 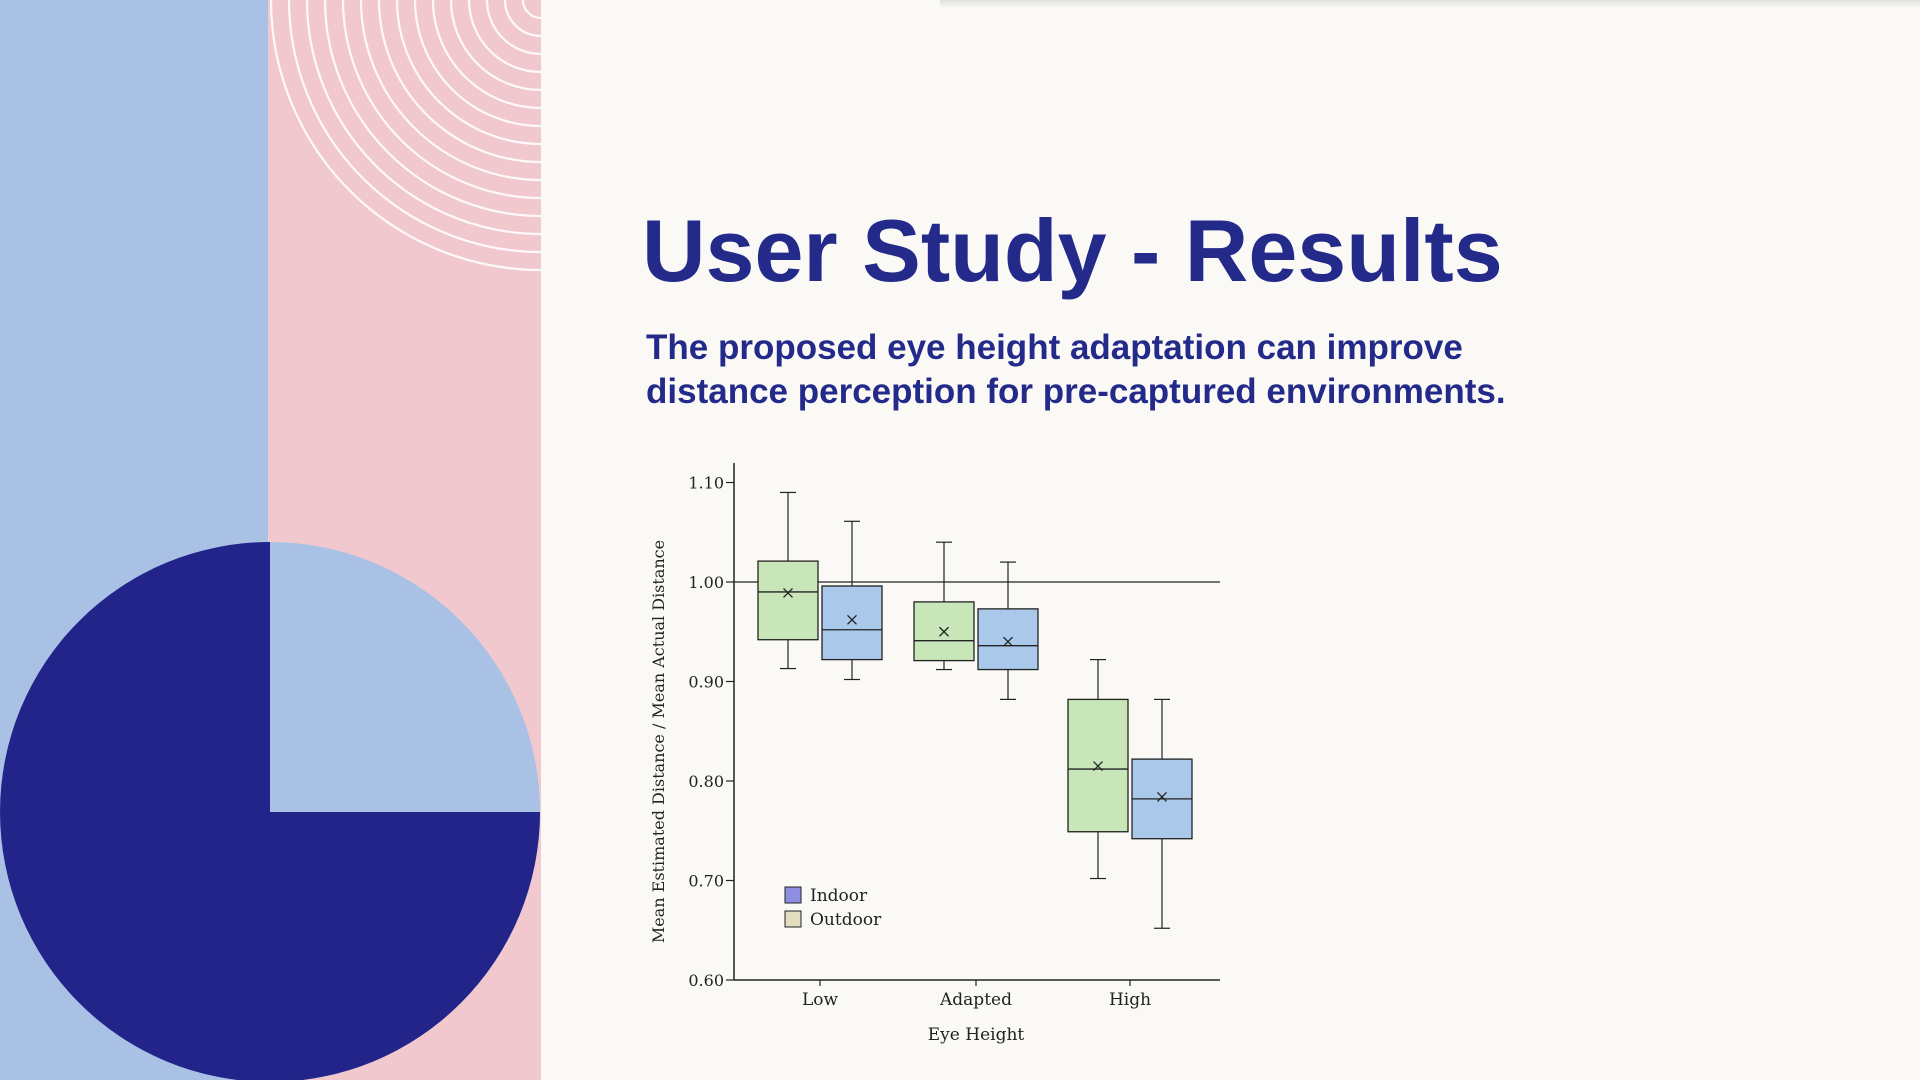 What do you see at coordinates (820, 1000) in the screenshot?
I see `x-tick-label-low: Low` at bounding box center [820, 1000].